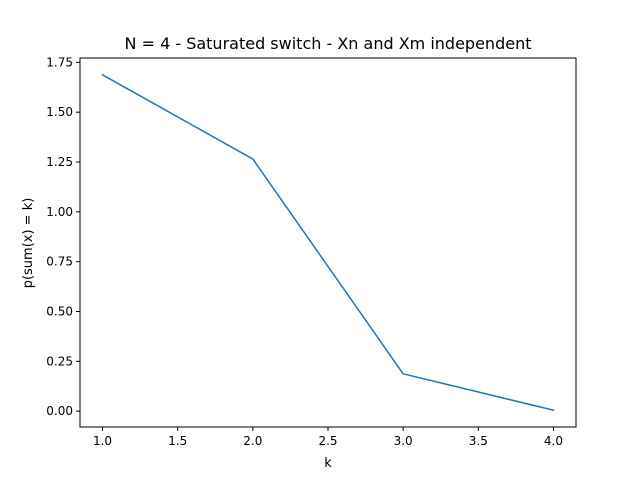 This screenshot has width=640, height=480. I want to click on x-tick-label: 3.0, so click(403, 441).